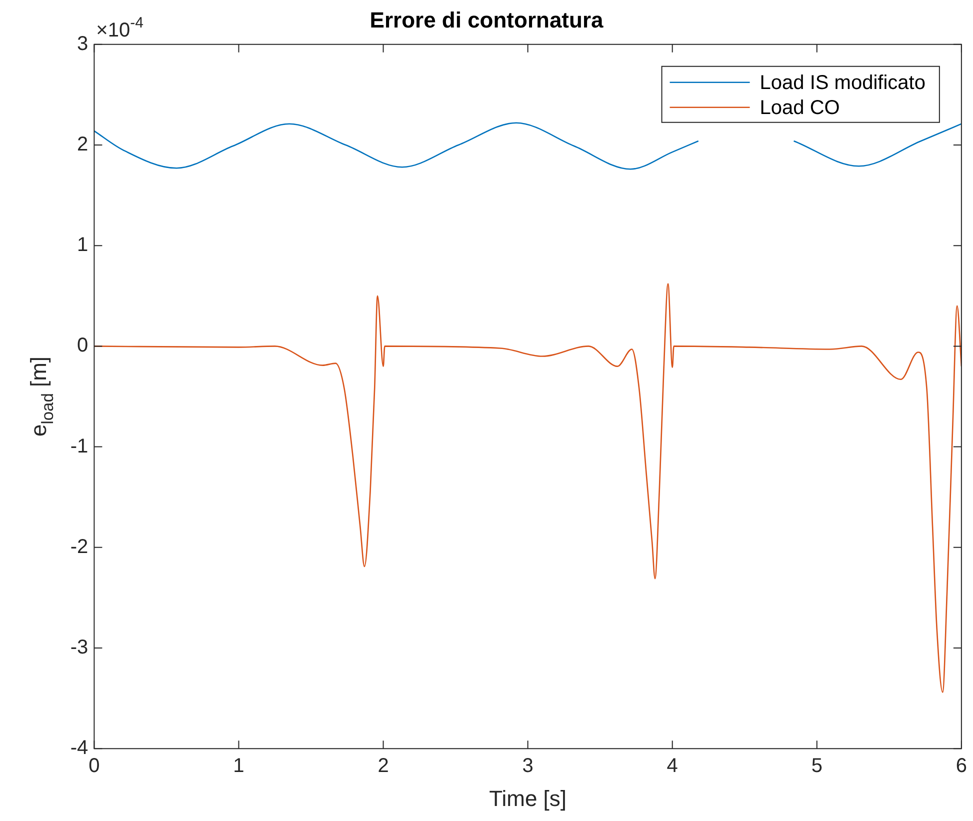  What do you see at coordinates (816, 766) in the screenshot?
I see `x-tick-label: 5` at bounding box center [816, 766].